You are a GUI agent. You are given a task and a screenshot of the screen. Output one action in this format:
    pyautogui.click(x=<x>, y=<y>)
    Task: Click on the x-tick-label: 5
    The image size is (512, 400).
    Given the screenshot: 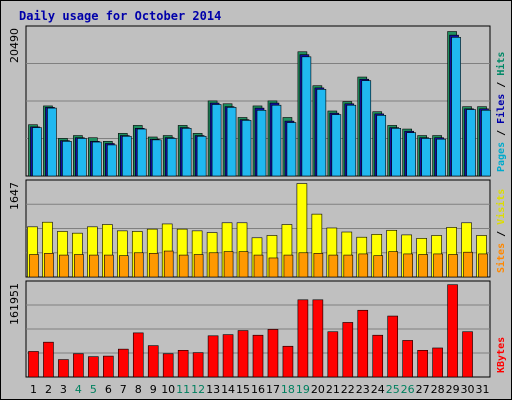 What is the action you would take?
    pyautogui.click(x=93, y=389)
    